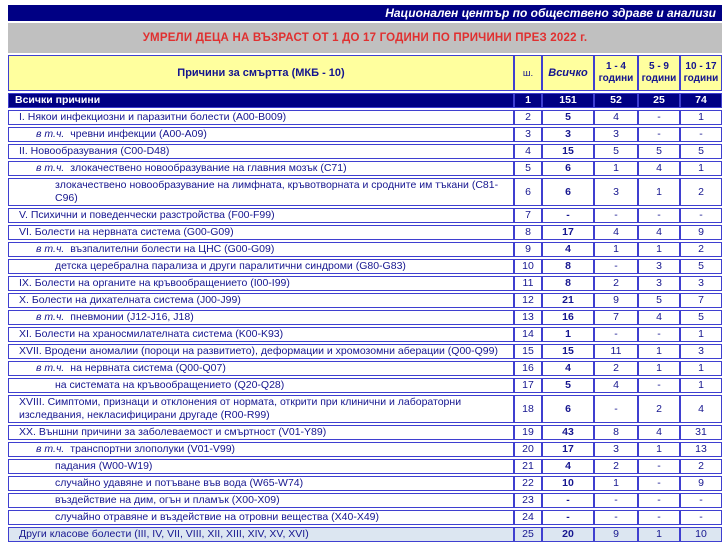 This screenshot has height=544, width=725. Describe the element at coordinates (568, 100) in the screenshot. I see `total-cell: 151` at that location.